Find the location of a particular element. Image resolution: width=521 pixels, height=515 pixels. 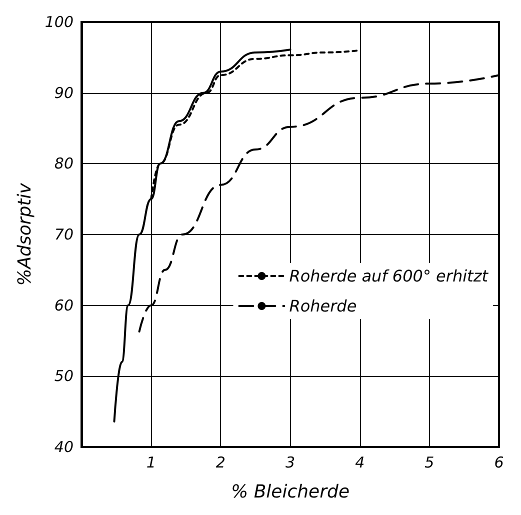

x-axis-title: % Bleicherde is located at coordinates (290, 492).